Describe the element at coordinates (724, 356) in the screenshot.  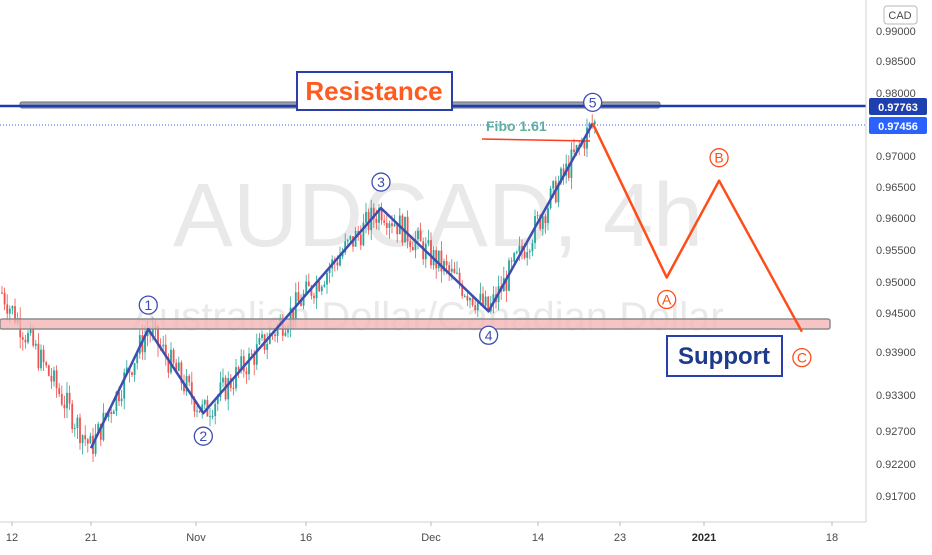
I see `support-label-box` at that location.